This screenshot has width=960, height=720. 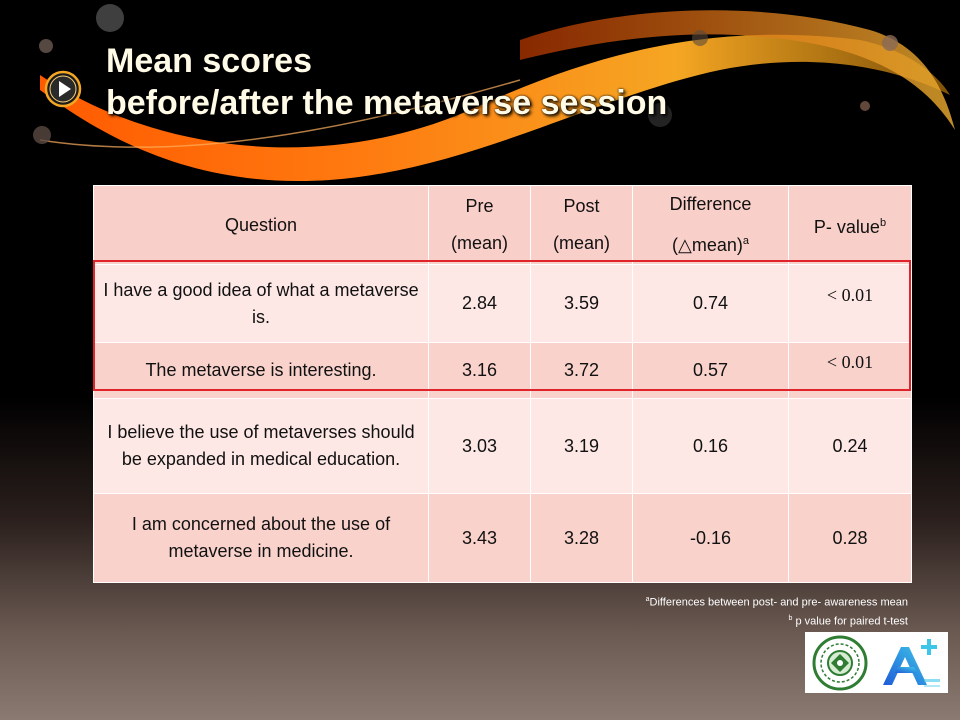 I want to click on question-cell: The metaverse is interesting., so click(x=261, y=370).